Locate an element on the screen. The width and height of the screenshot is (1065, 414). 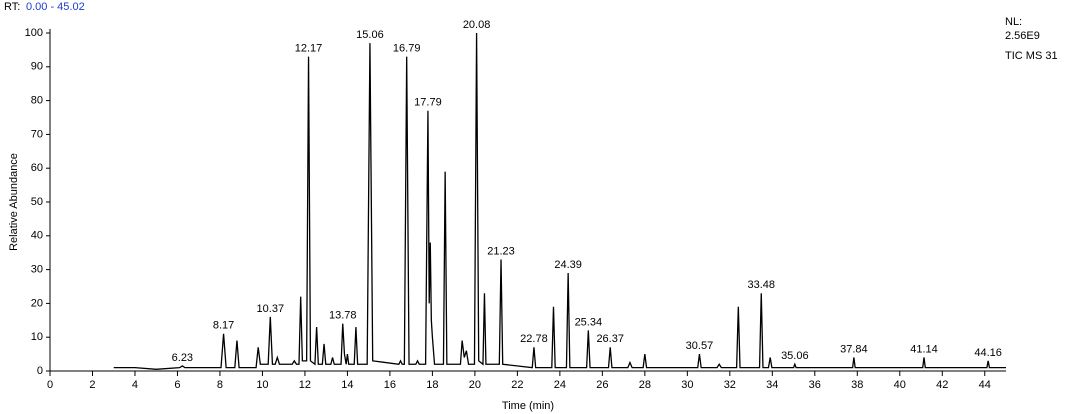
x-axis-label: Time (min) is located at coordinates (528, 406).